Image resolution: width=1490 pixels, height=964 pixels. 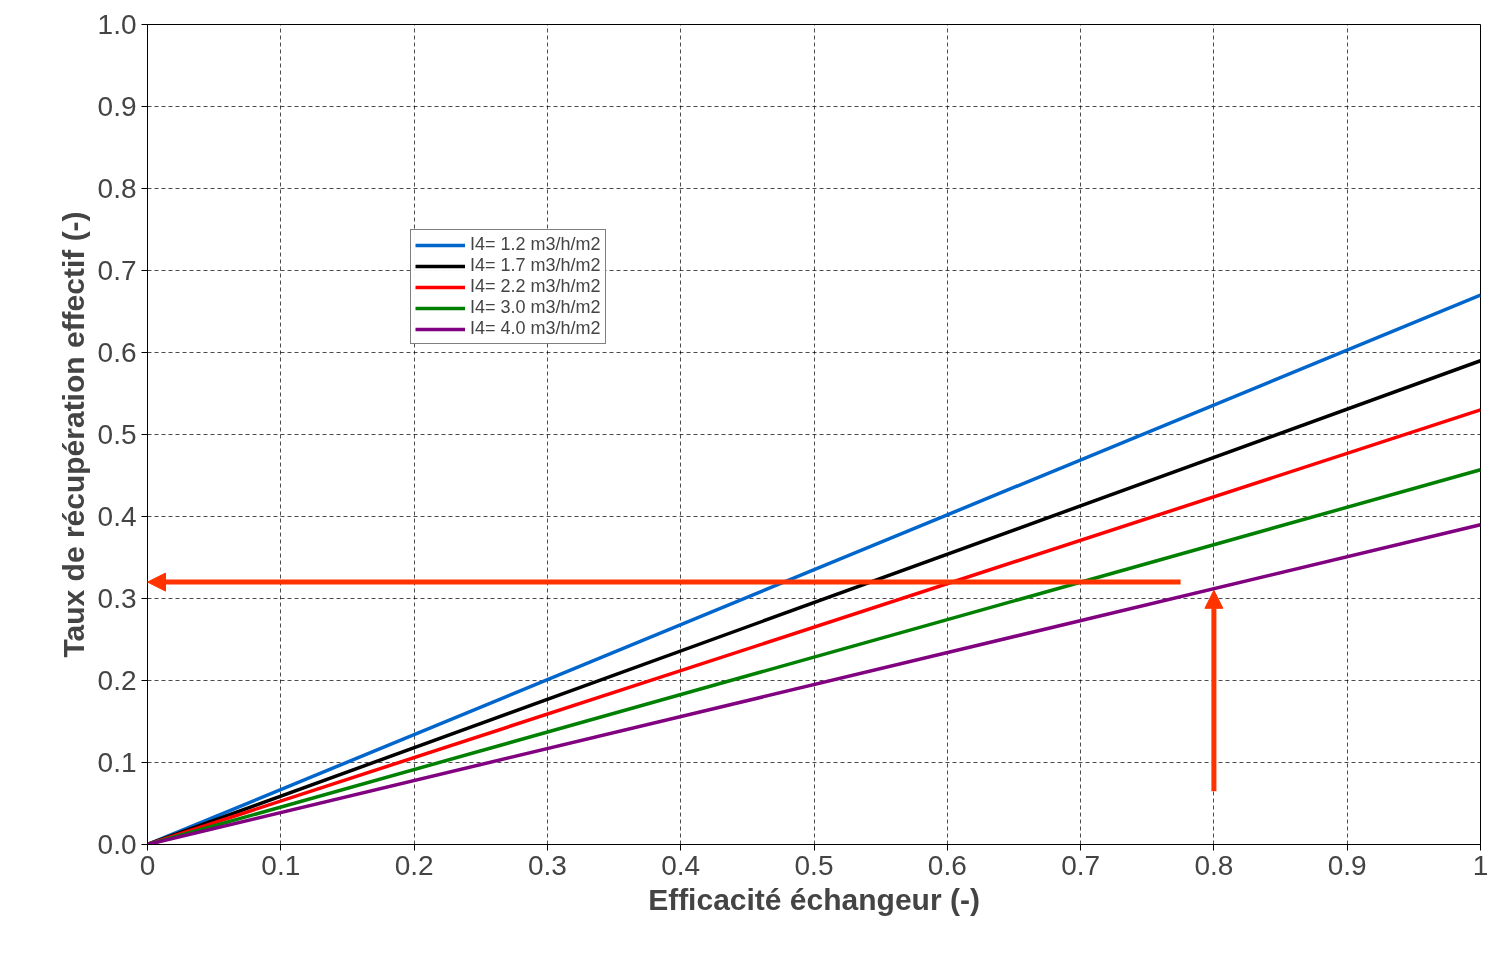 I want to click on y-tick-label: 0.3, so click(x=117, y=598).